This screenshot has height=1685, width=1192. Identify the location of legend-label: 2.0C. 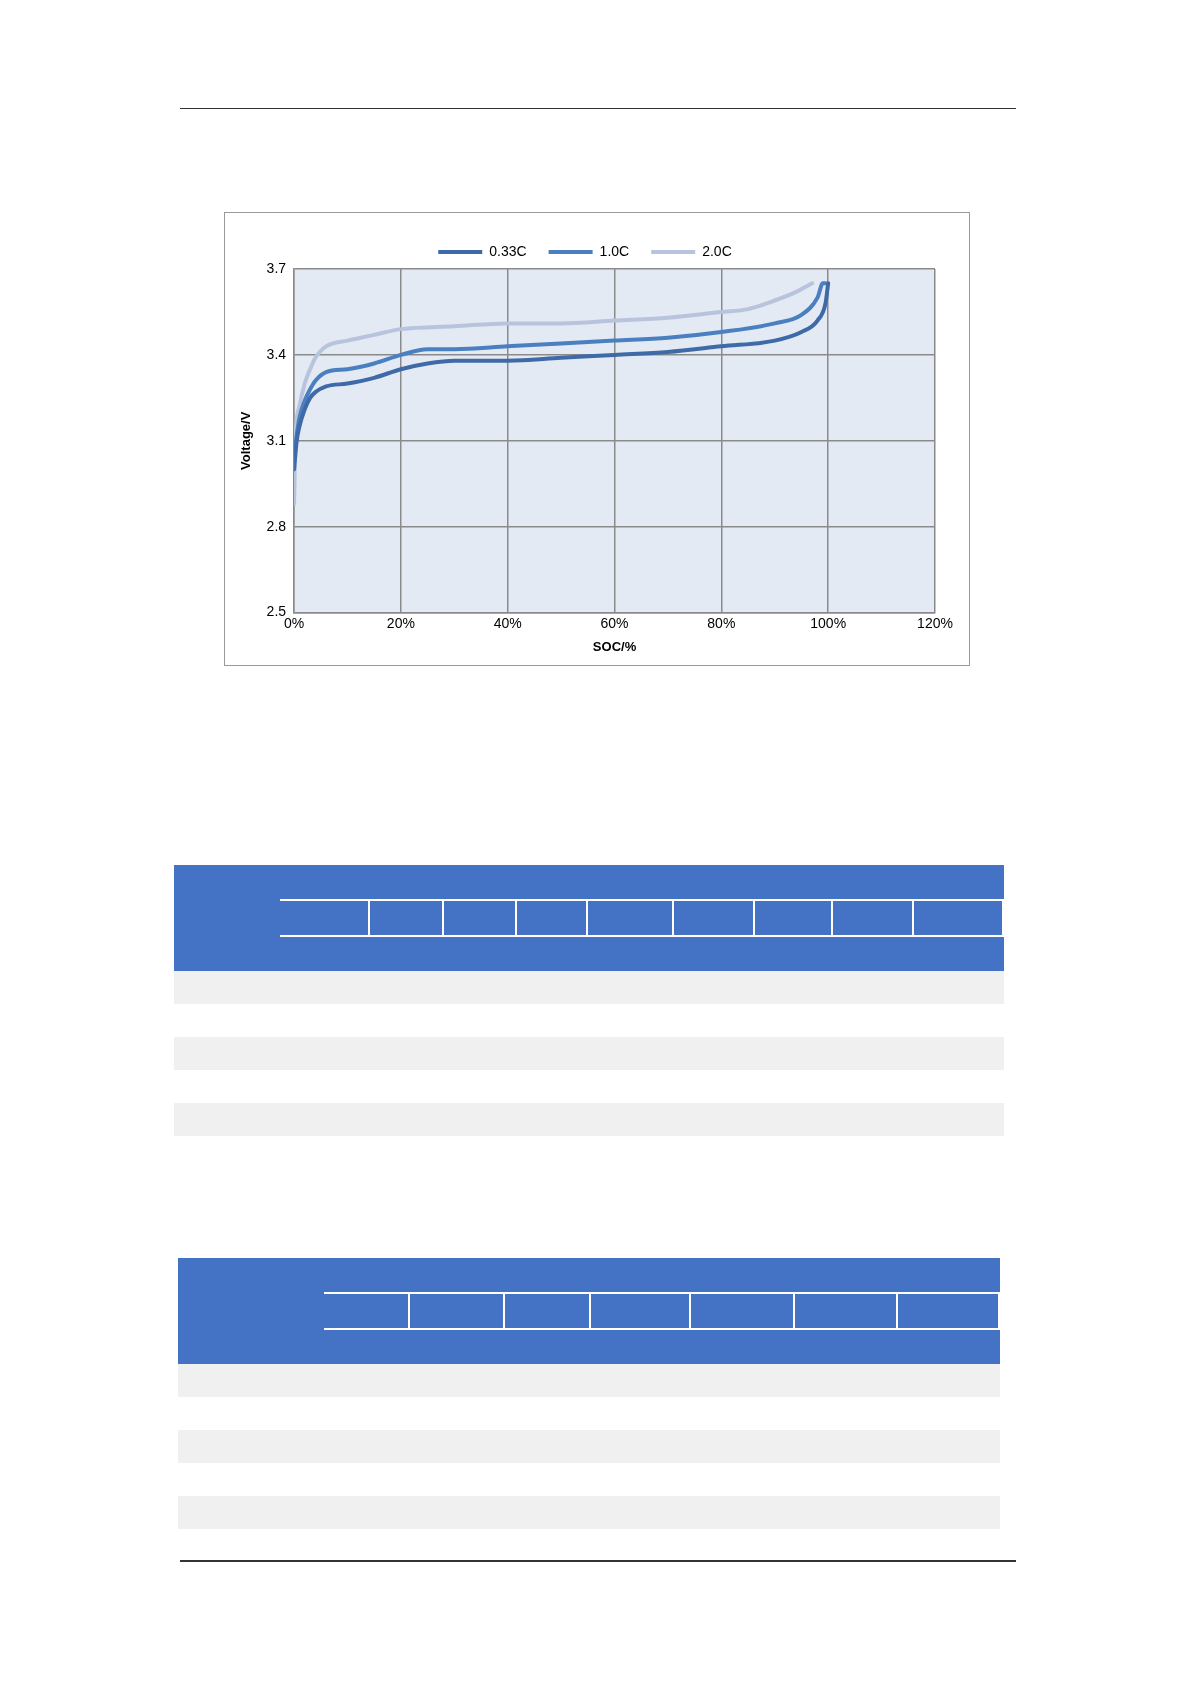
(717, 250).